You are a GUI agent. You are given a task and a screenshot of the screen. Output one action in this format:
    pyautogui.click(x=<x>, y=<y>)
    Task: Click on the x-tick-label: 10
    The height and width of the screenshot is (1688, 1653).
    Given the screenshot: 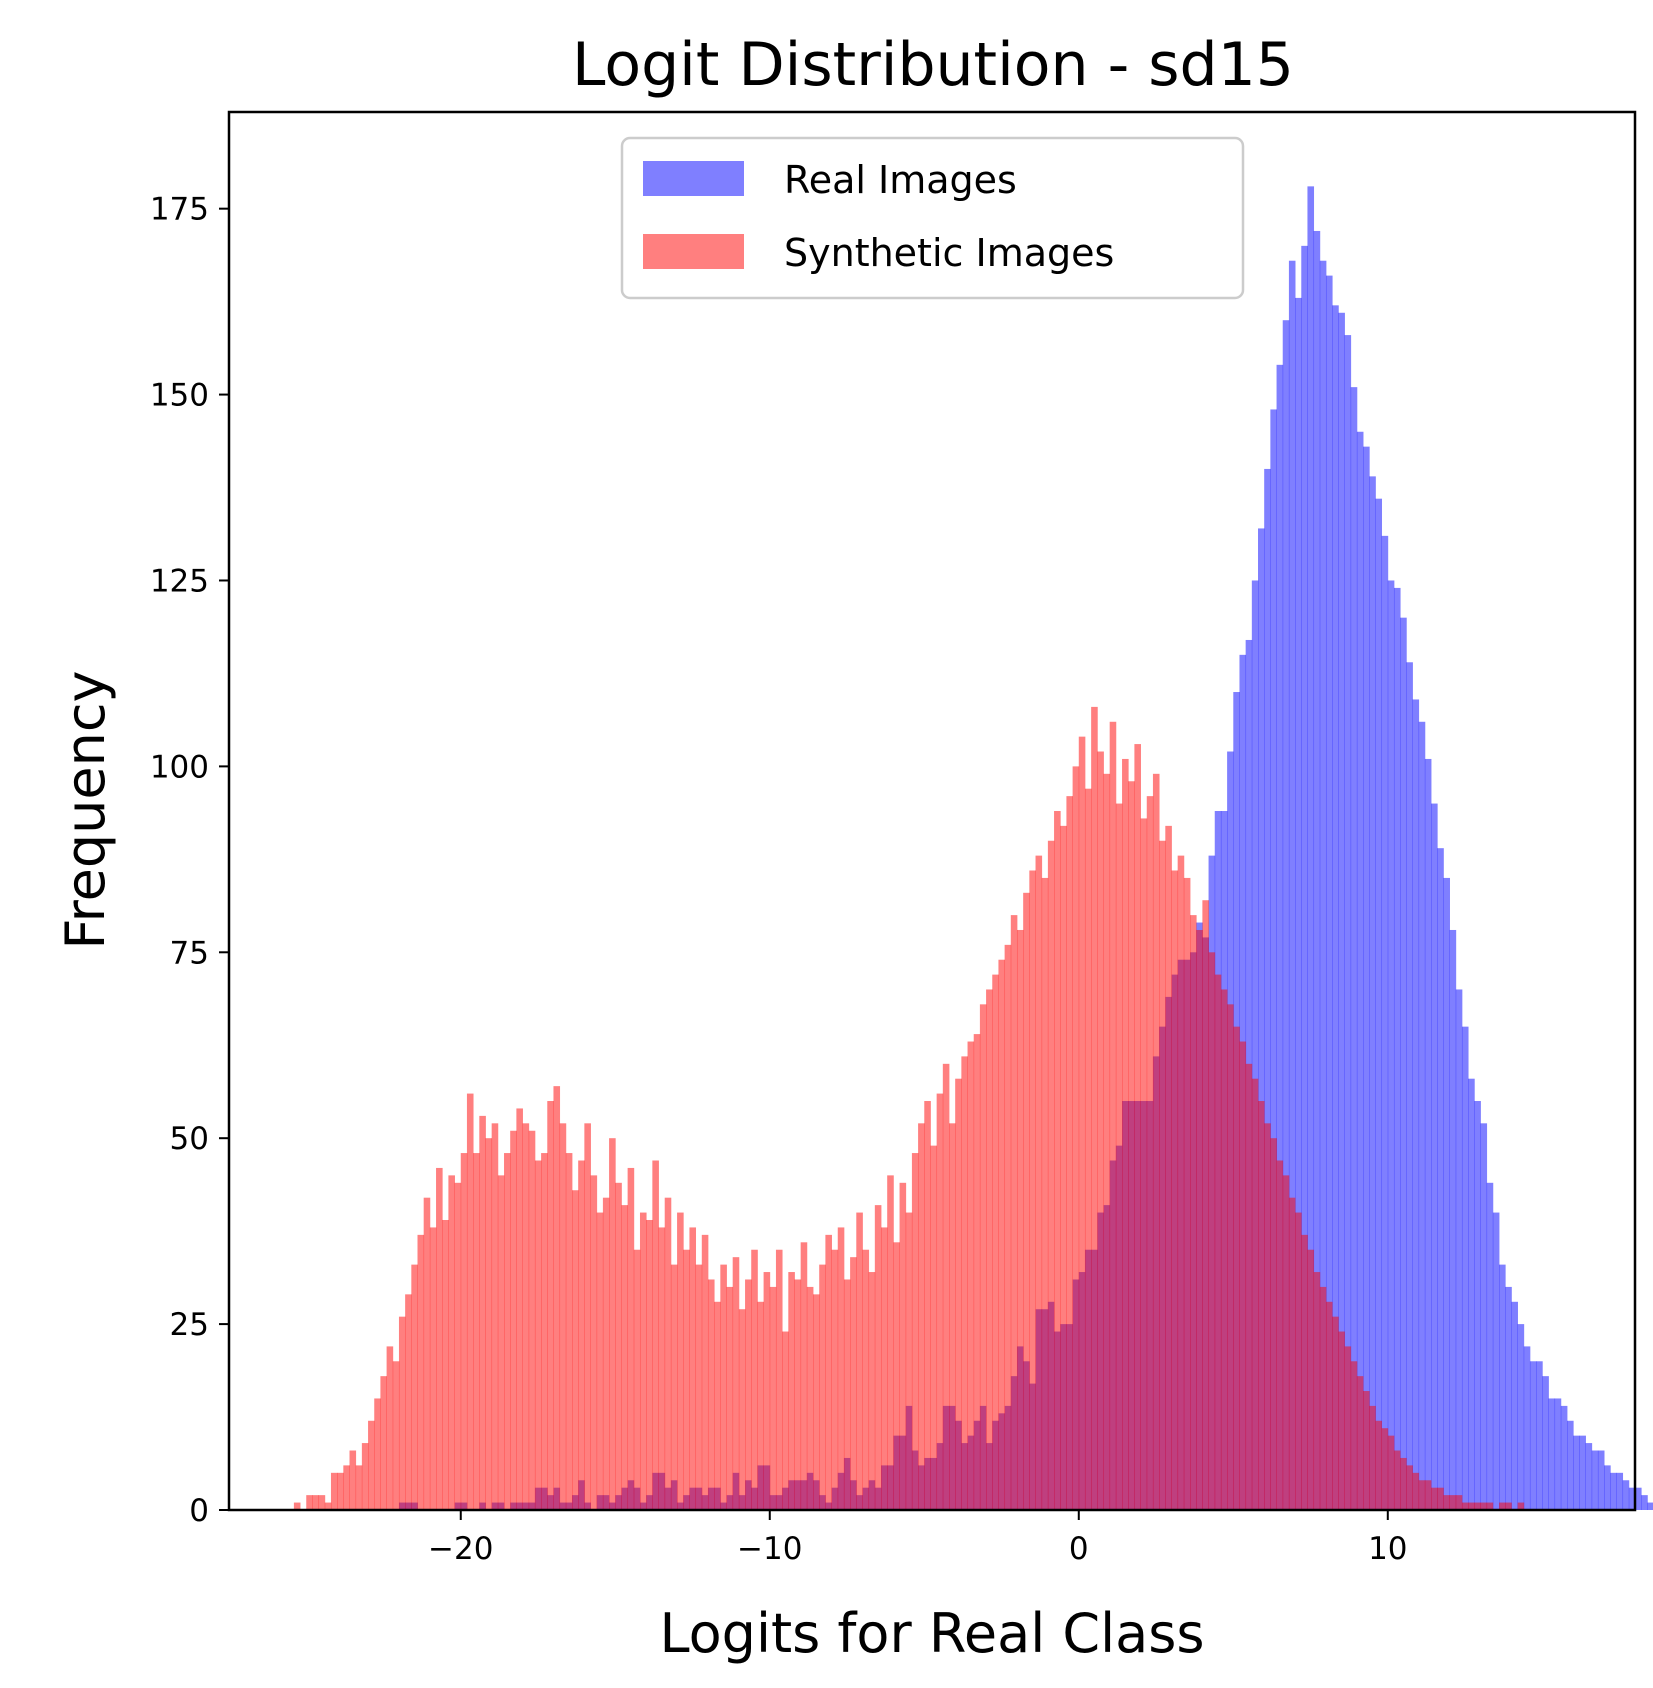 What is the action you would take?
    pyautogui.click(x=1387, y=1549)
    